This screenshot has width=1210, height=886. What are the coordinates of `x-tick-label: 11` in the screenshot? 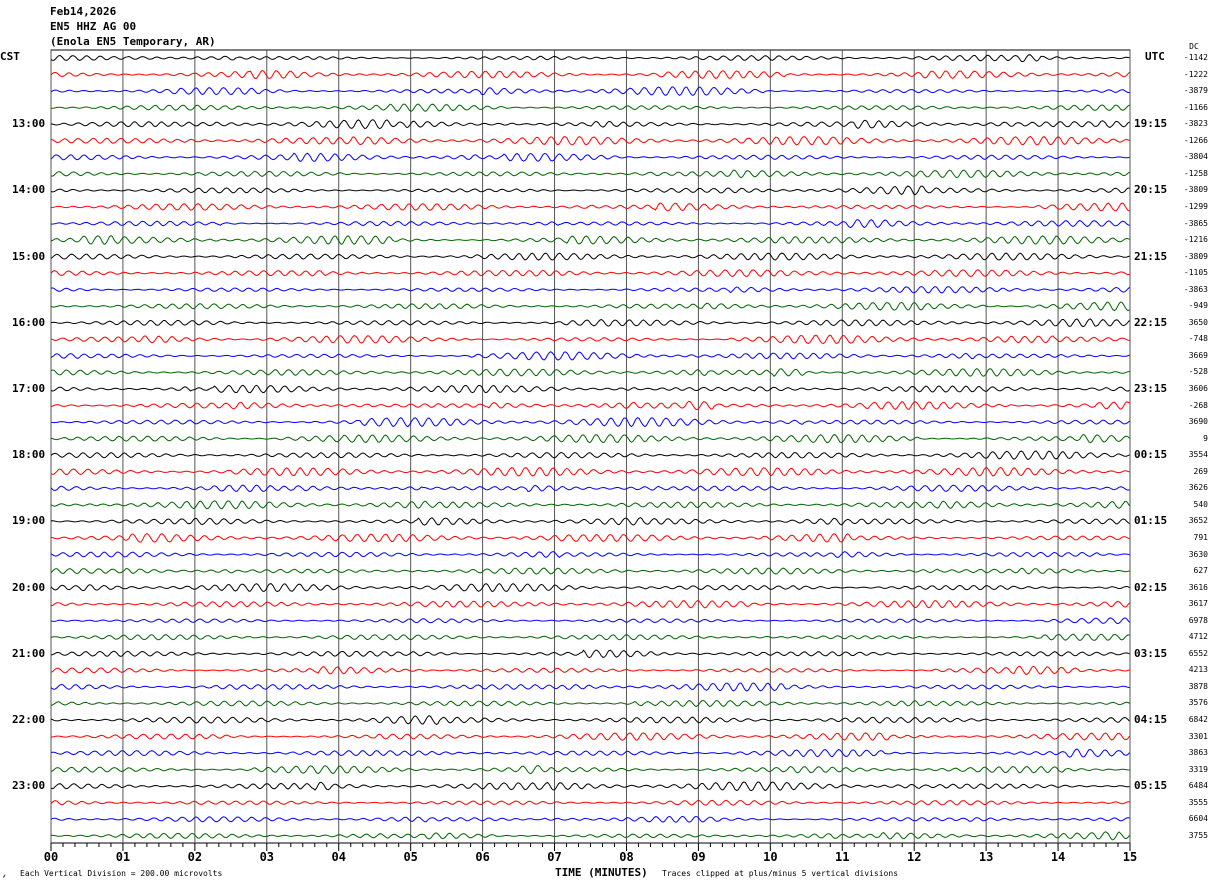 It's located at (842, 857).